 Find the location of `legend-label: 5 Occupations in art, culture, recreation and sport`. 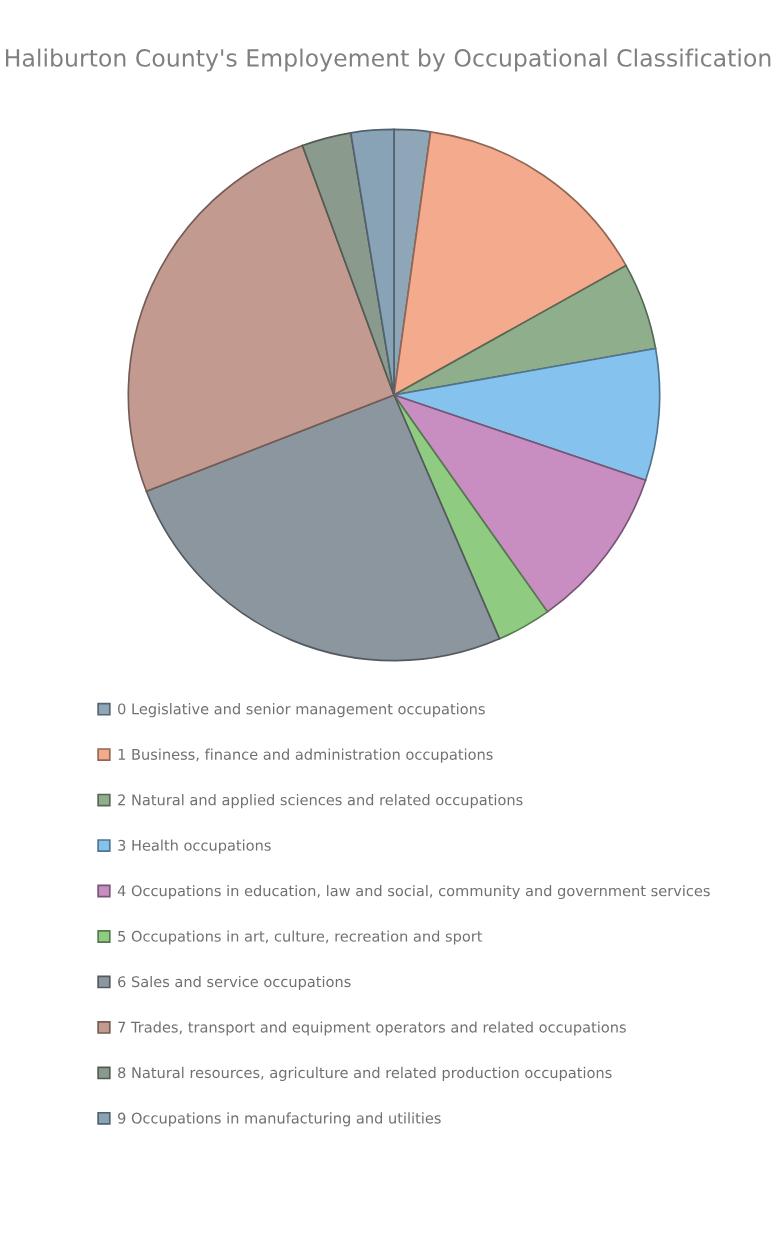

legend-label: 5 Occupations in art, culture, recreation and sport is located at coordinates (300, 937).